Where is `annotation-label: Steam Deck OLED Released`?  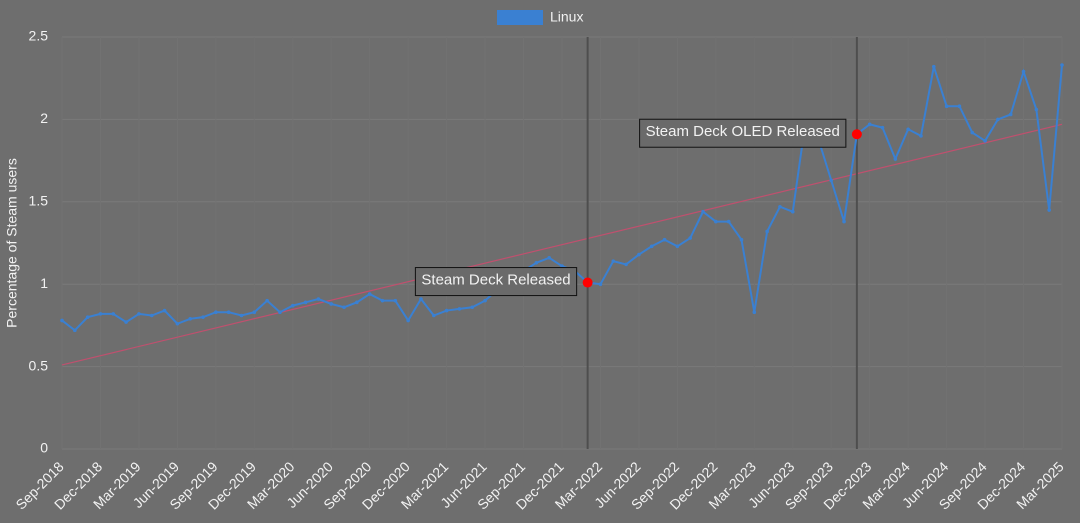
annotation-label: Steam Deck OLED Released is located at coordinates (743, 131).